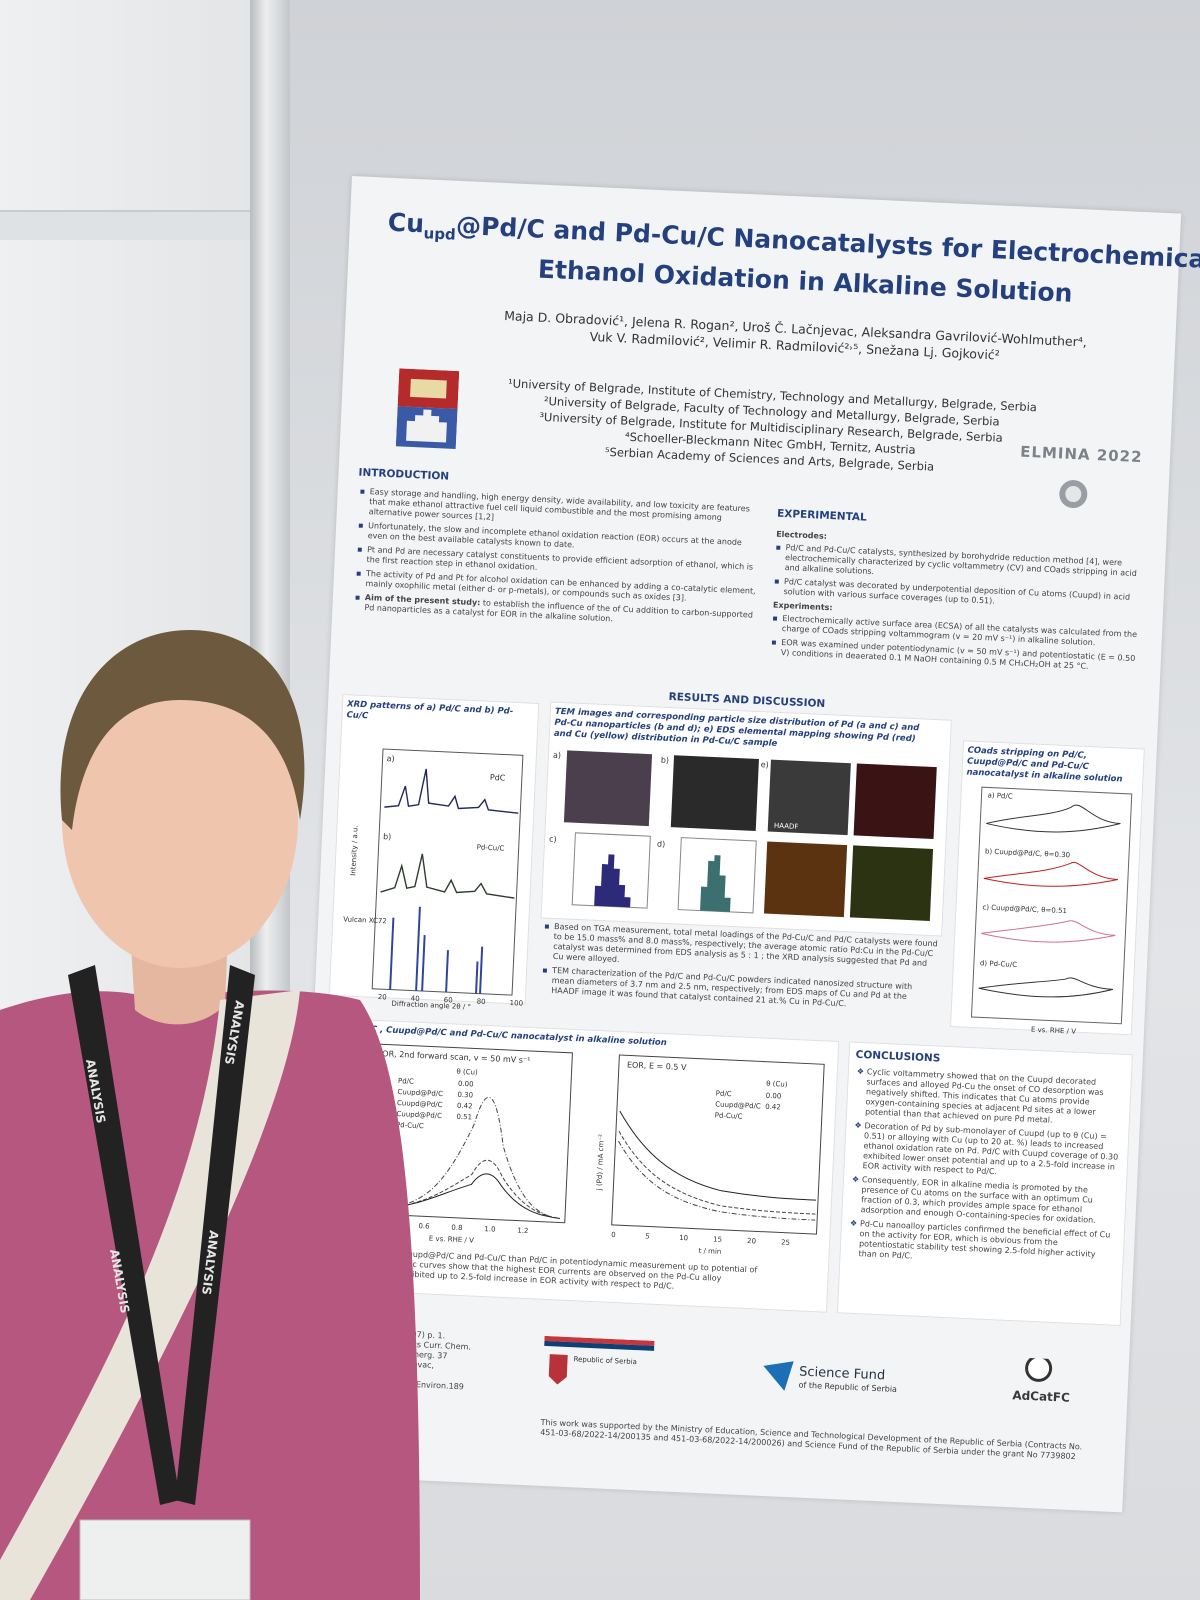  What do you see at coordinates (448, 1000) in the screenshot?
I see `label: 60` at bounding box center [448, 1000].